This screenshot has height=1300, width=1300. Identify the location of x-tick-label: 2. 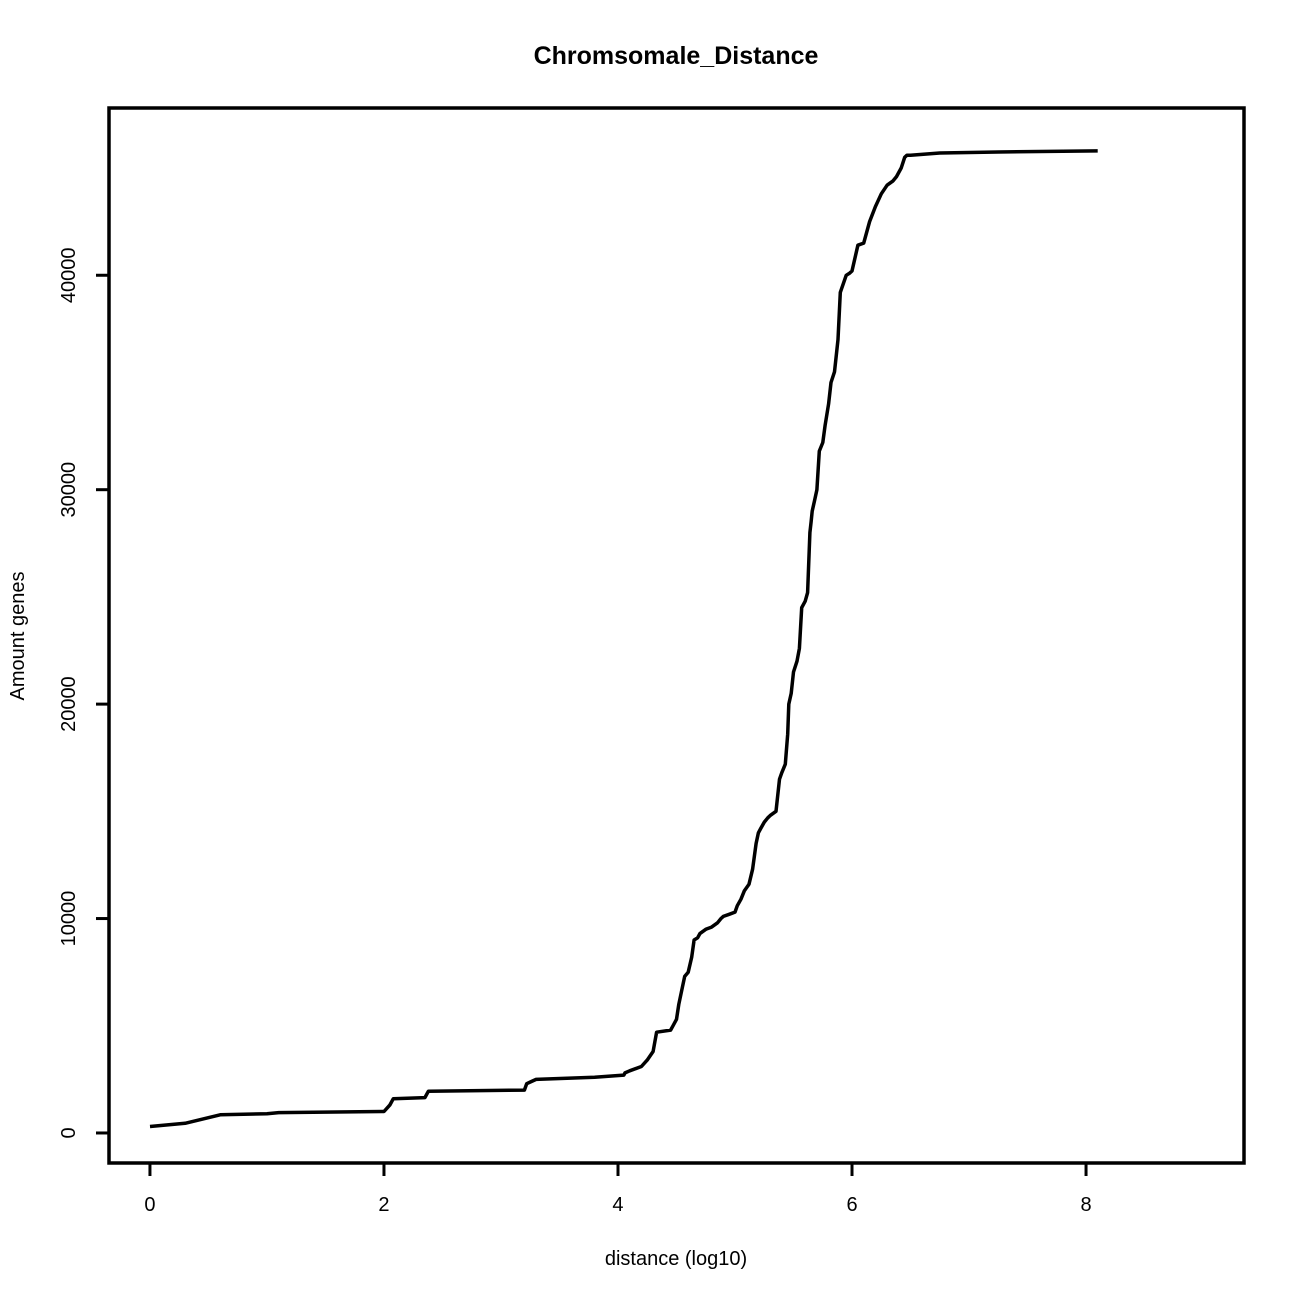
(383, 1205).